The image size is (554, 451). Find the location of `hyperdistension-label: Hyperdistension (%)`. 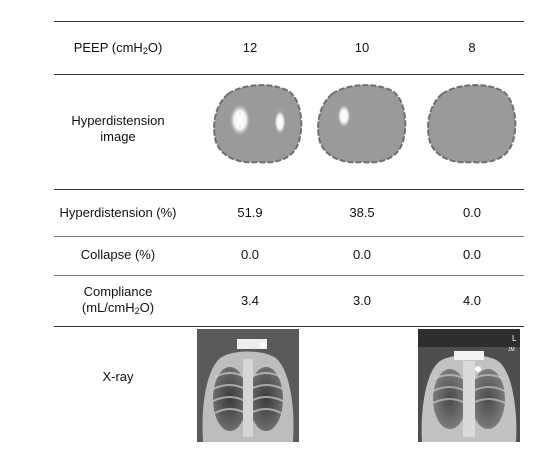

hyperdistension-label: Hyperdistension (%) is located at coordinates (118, 212).